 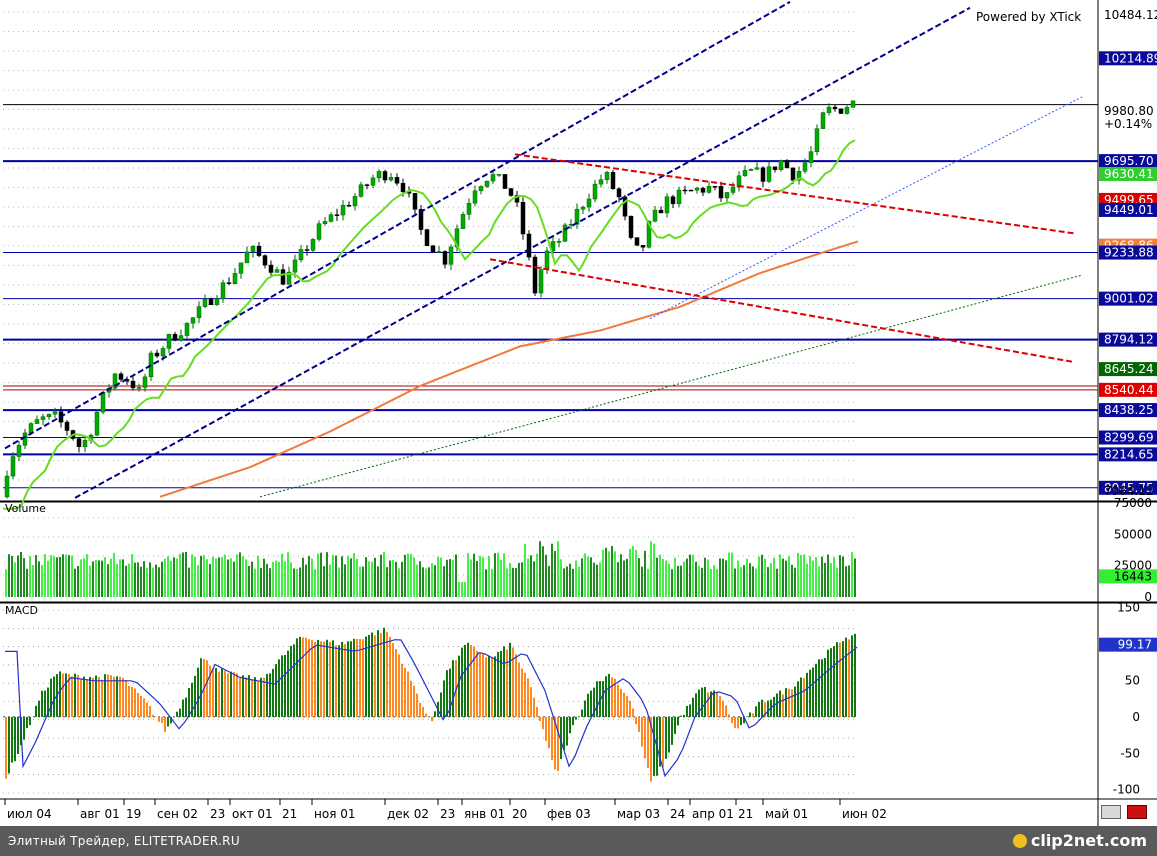 What do you see at coordinates (745, 814) in the screenshot?
I see `x-axis-label: 21` at bounding box center [745, 814].